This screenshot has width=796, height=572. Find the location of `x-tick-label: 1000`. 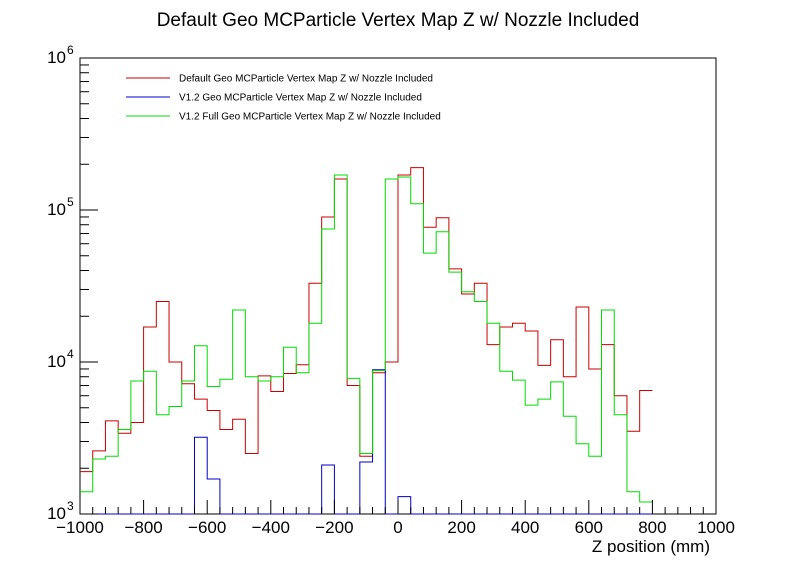

x-tick-label: 1000 is located at coordinates (716, 527).